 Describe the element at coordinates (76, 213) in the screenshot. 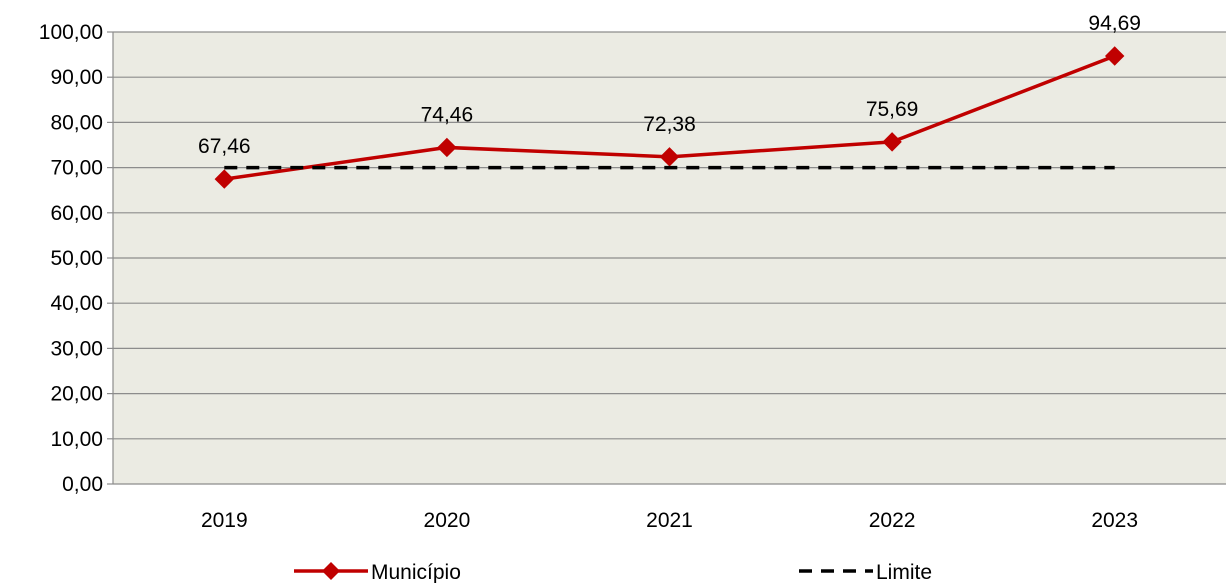

I see `y-tick-label: 60,00` at that location.